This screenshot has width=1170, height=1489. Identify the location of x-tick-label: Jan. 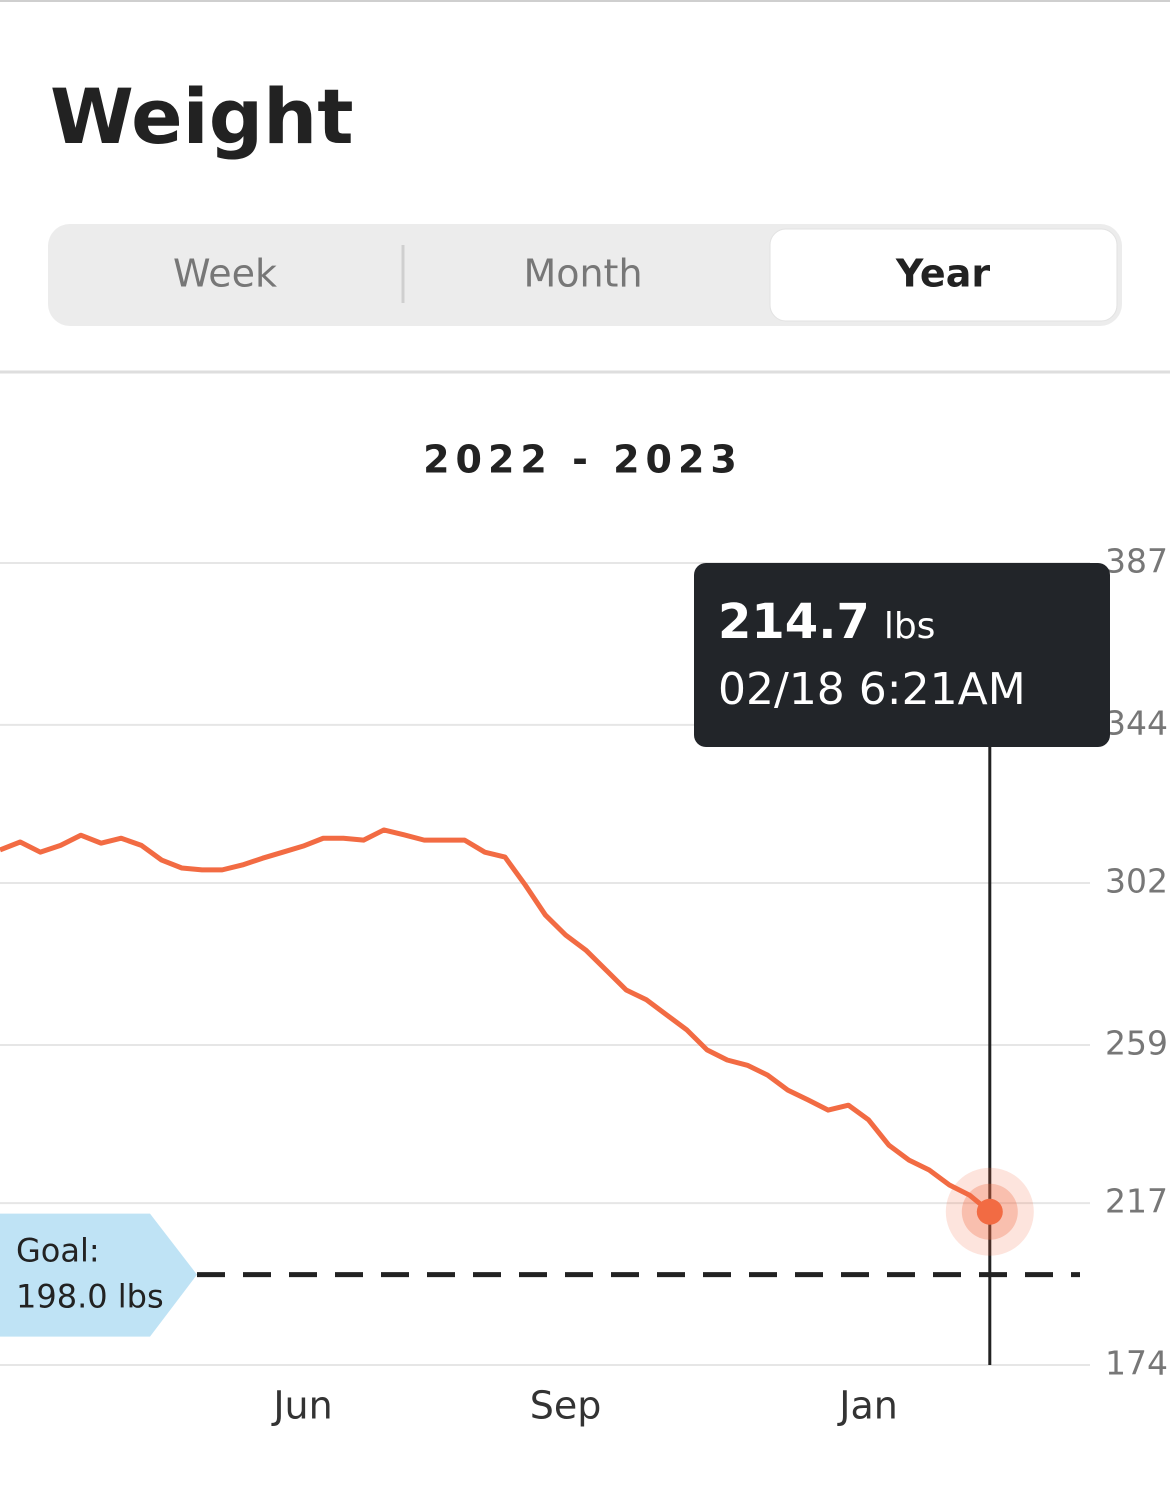
(867, 1406).